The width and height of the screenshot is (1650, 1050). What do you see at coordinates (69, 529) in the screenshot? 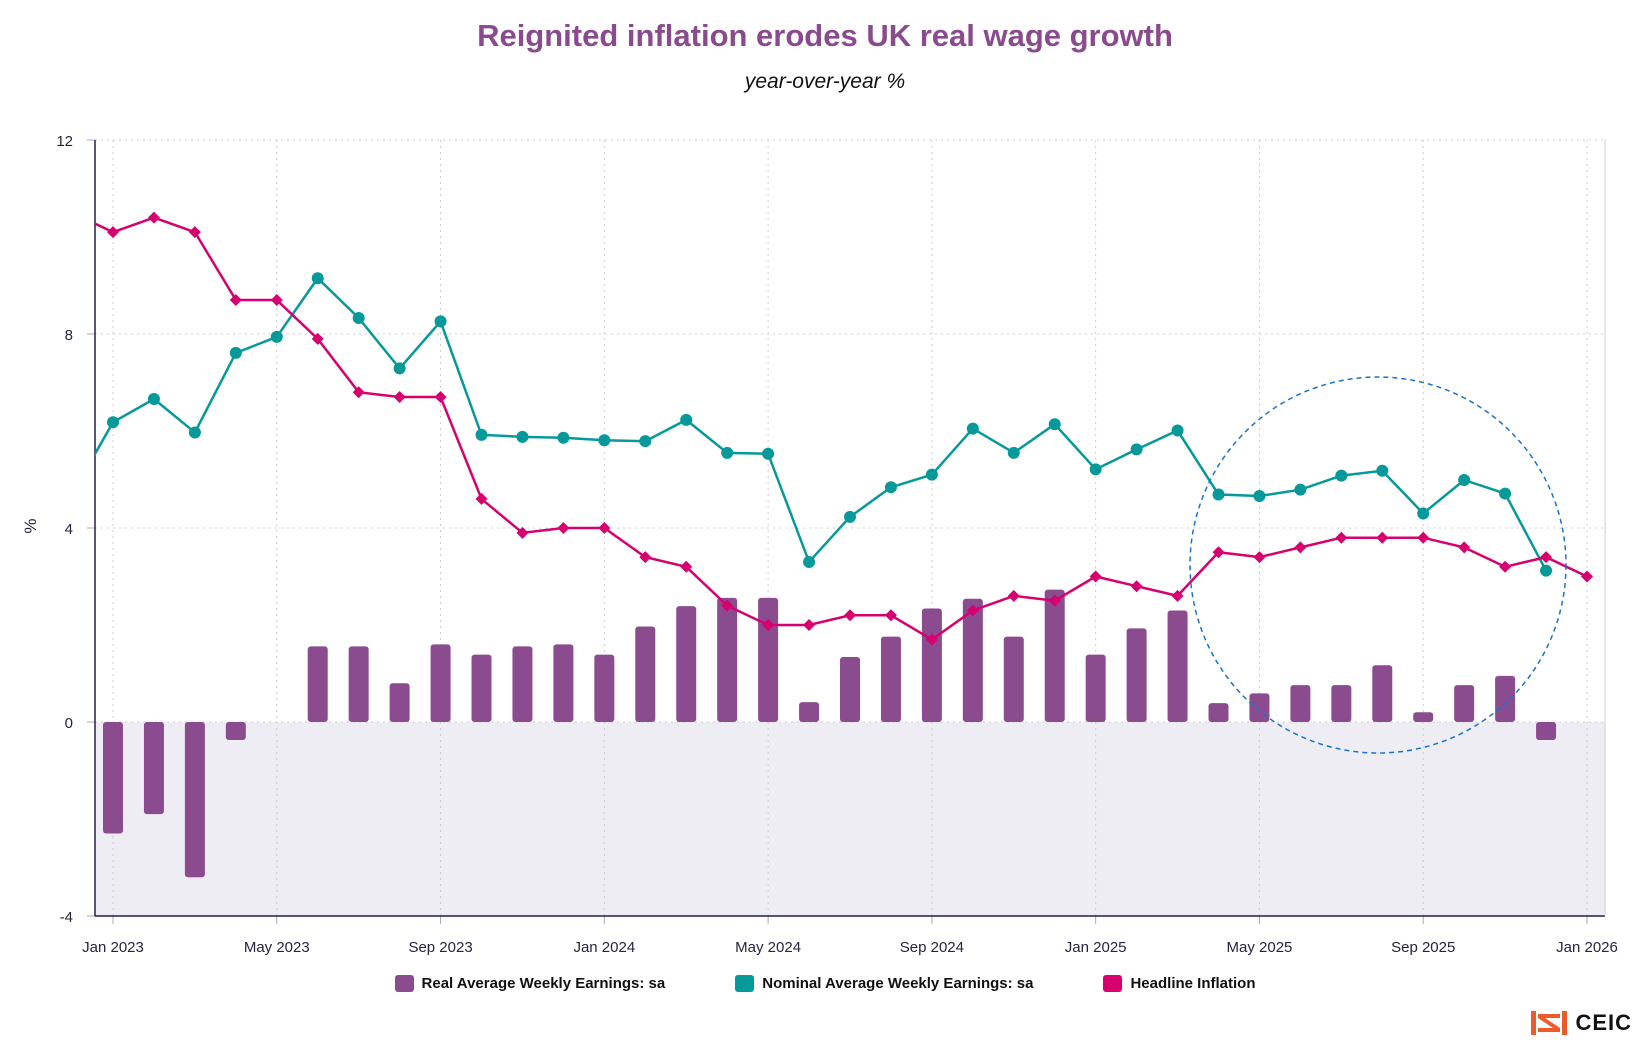
I see `y-tick-label: 4` at bounding box center [69, 529].